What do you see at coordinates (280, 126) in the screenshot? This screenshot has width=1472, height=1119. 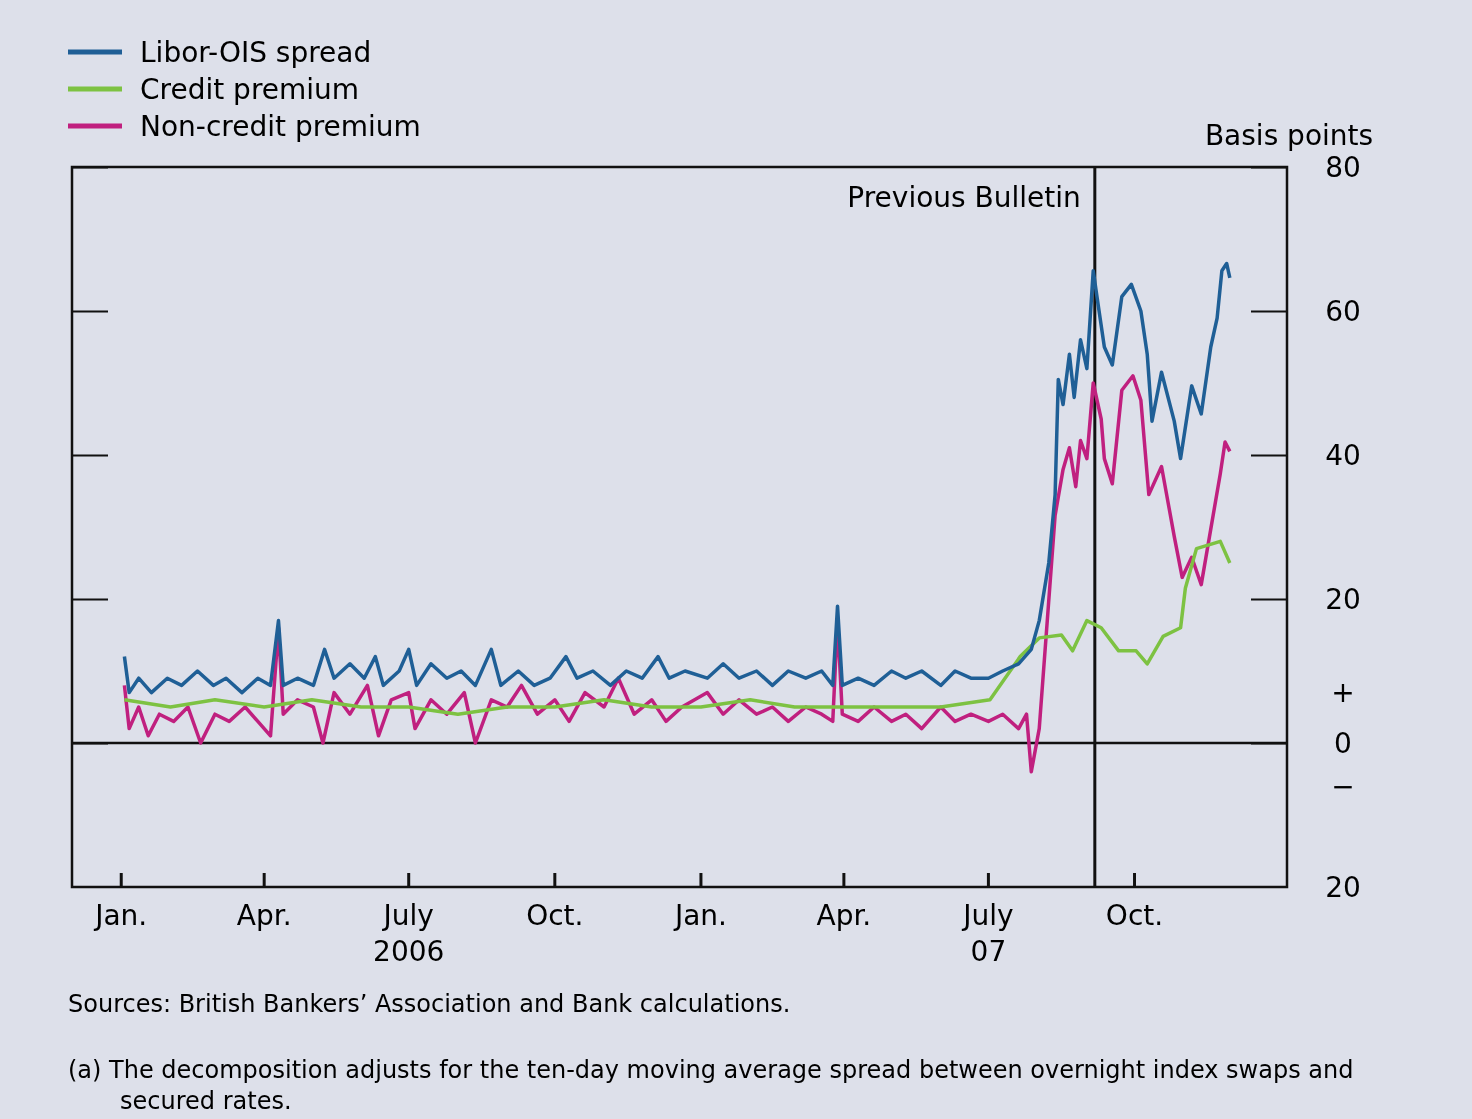 I see `legend-label: Non-credit premium` at bounding box center [280, 126].